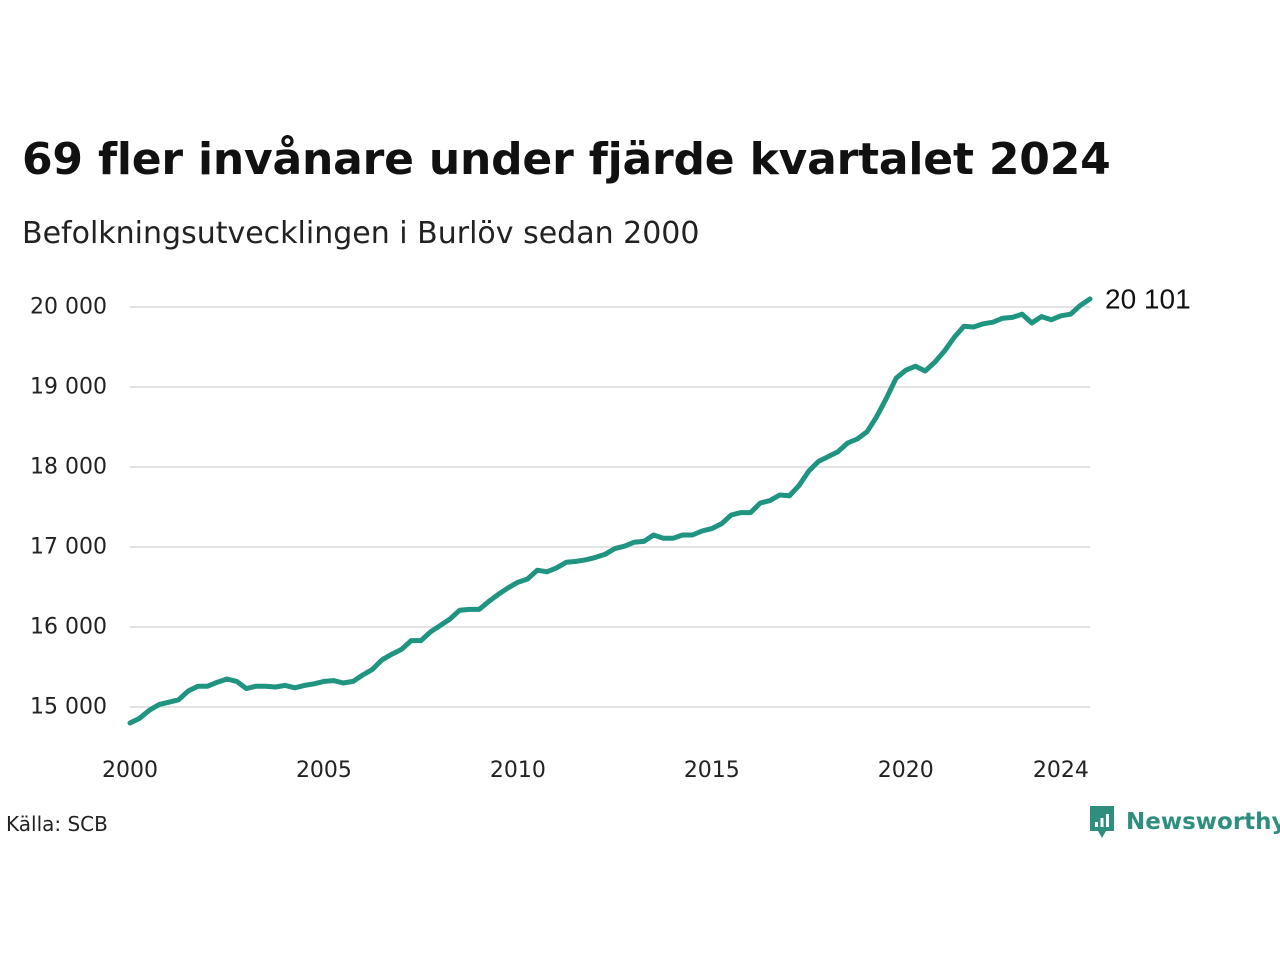  What do you see at coordinates (68, 627) in the screenshot?
I see `y-tick-label-16000: 16 000` at bounding box center [68, 627].